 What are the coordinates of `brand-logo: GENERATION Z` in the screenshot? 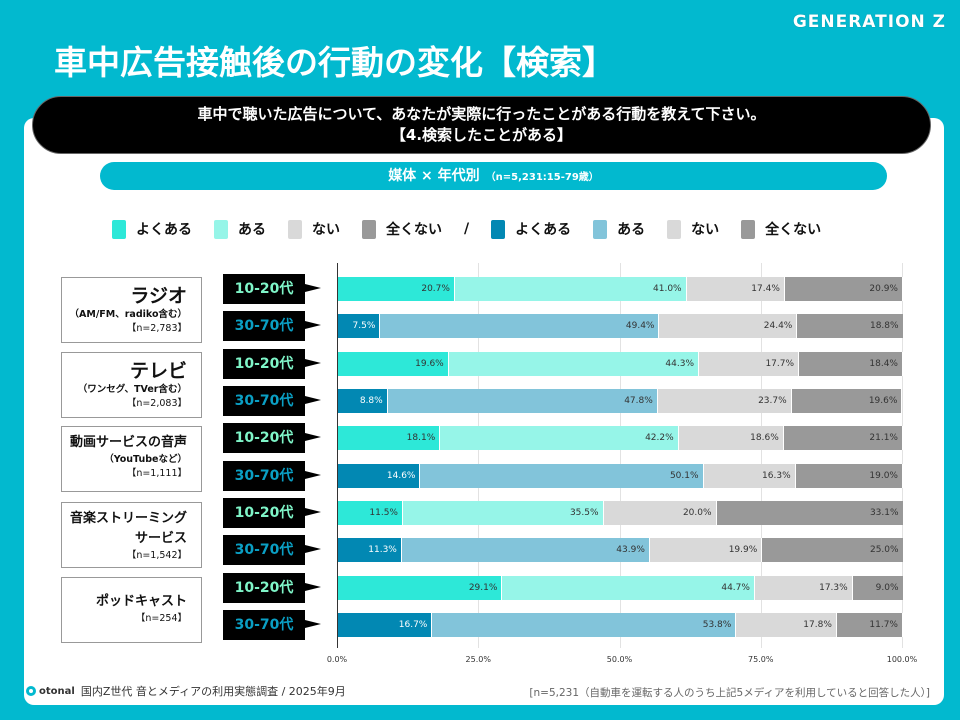 It's located at (869, 22).